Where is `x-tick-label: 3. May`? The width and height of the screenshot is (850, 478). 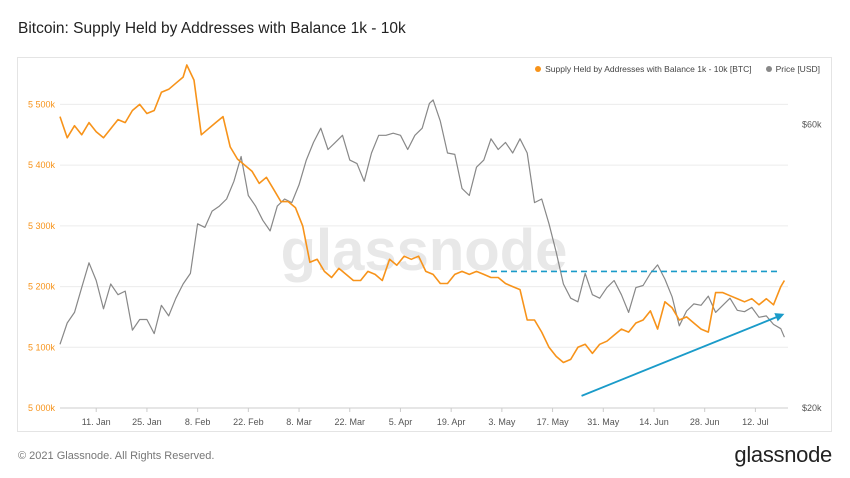
x-tick-label: 3. May is located at coordinates (502, 422).